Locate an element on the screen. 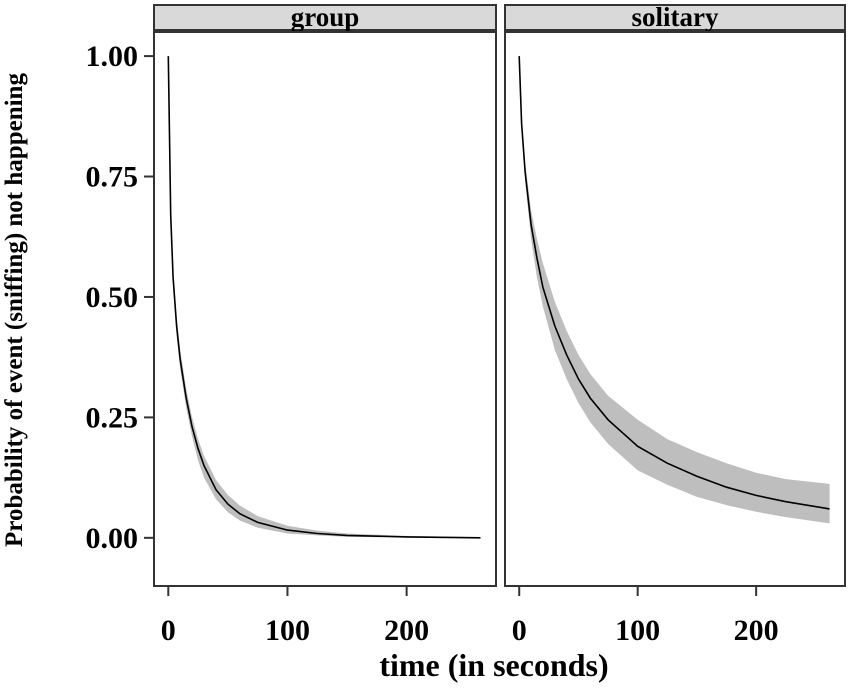  x-axis-title: time (in seconds) is located at coordinates (493, 665).